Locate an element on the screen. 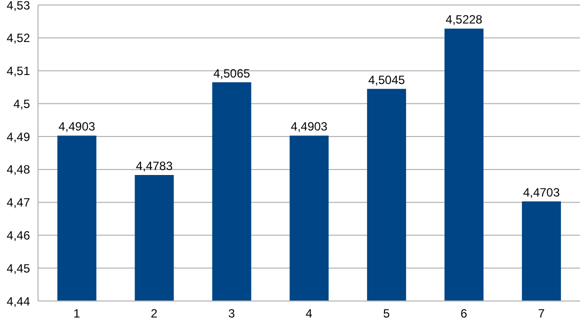 The height and width of the screenshot is (327, 582). y-tick-label: 4,52 is located at coordinates (18, 38).